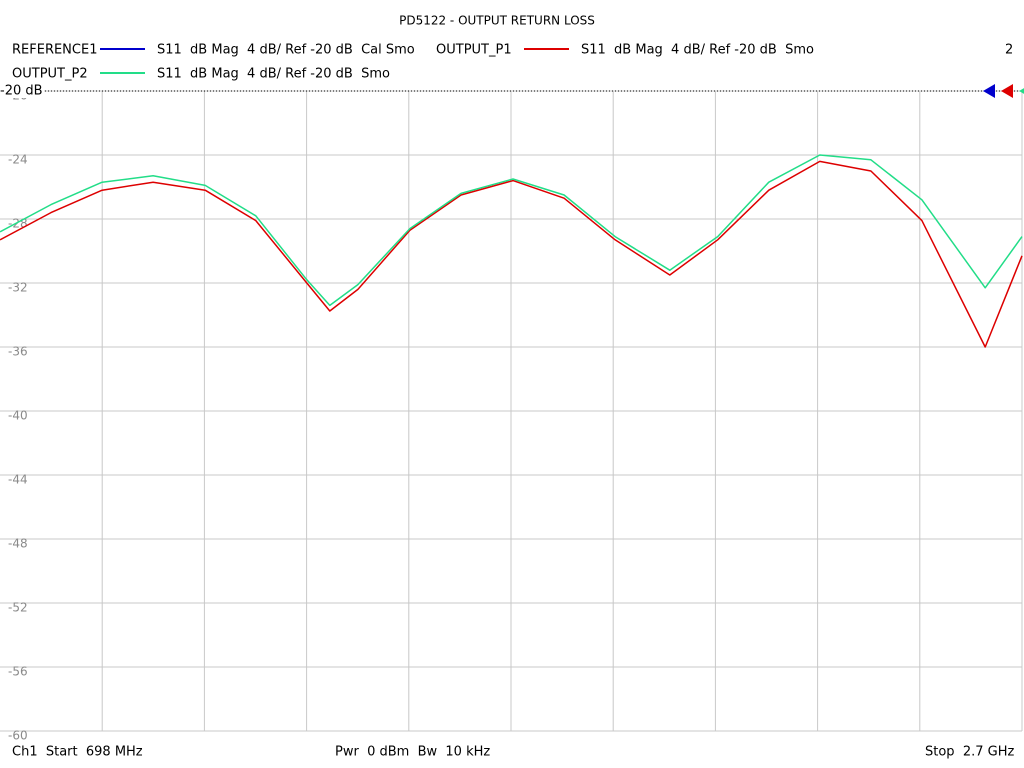  I want to click on reference-label-bg, so click(22, 90).